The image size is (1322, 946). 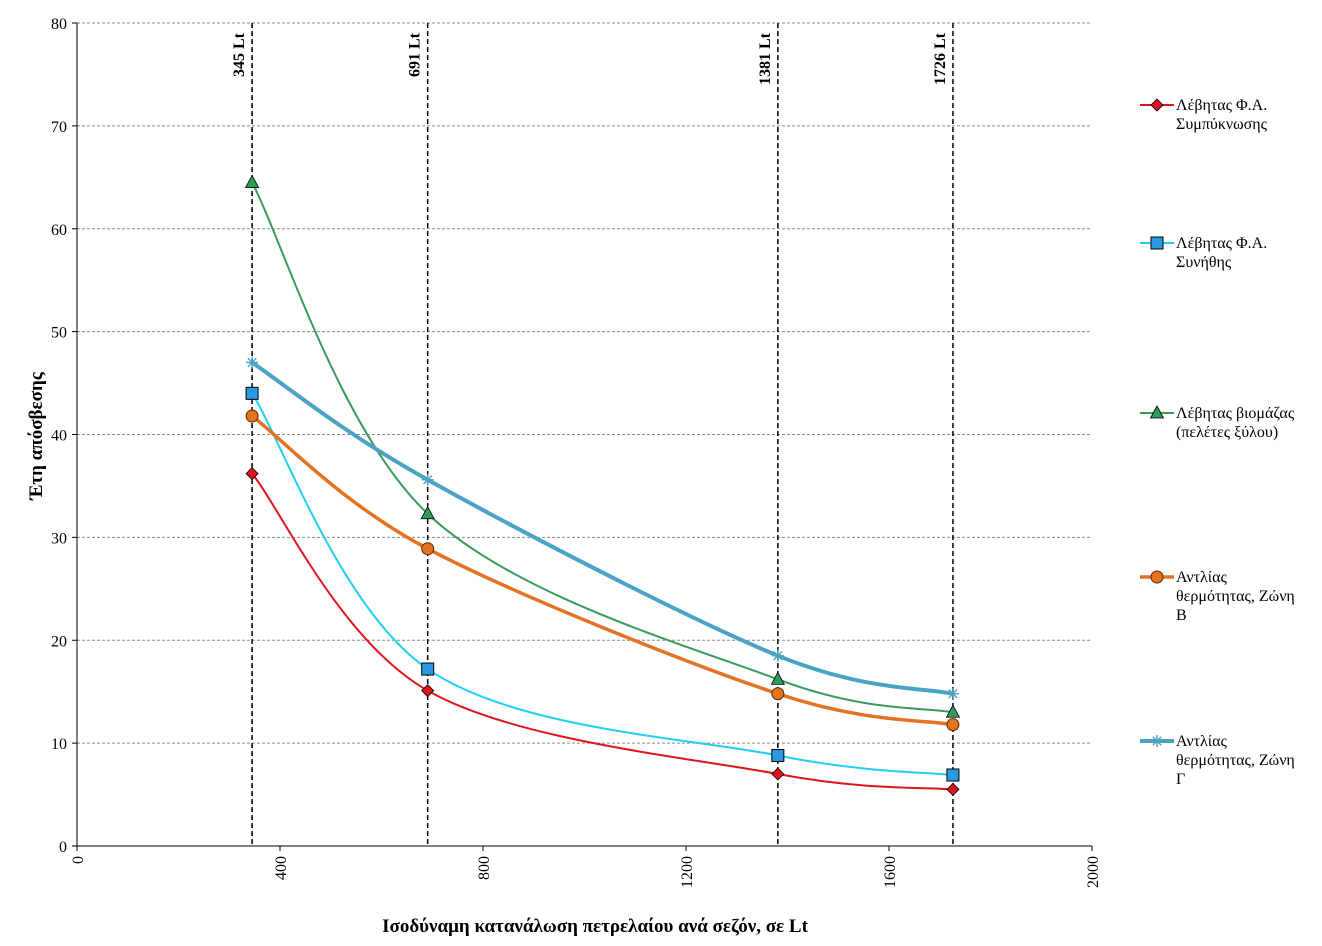 I want to click on y-tick-label: 20, so click(x=59, y=641).